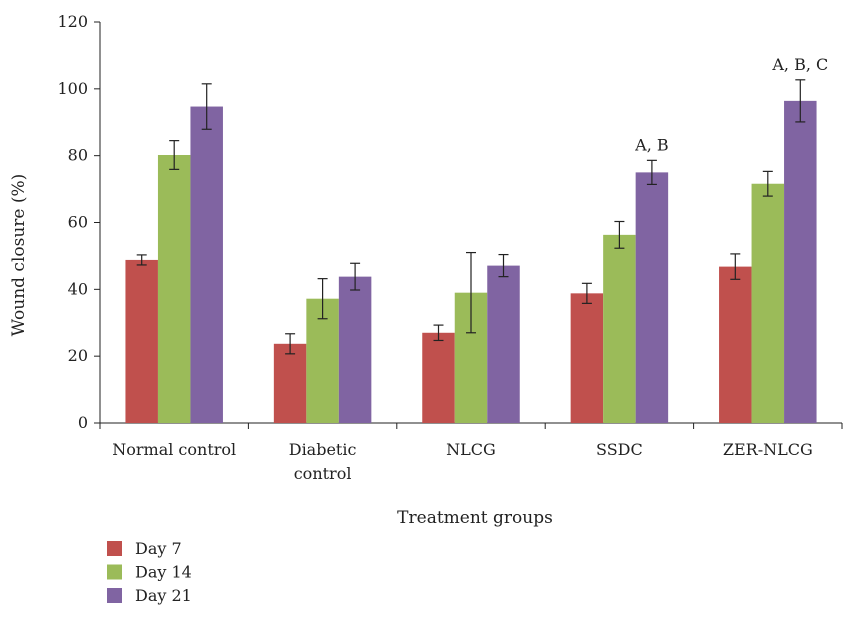  I want to click on y-tick-label: 0, so click(83, 422).